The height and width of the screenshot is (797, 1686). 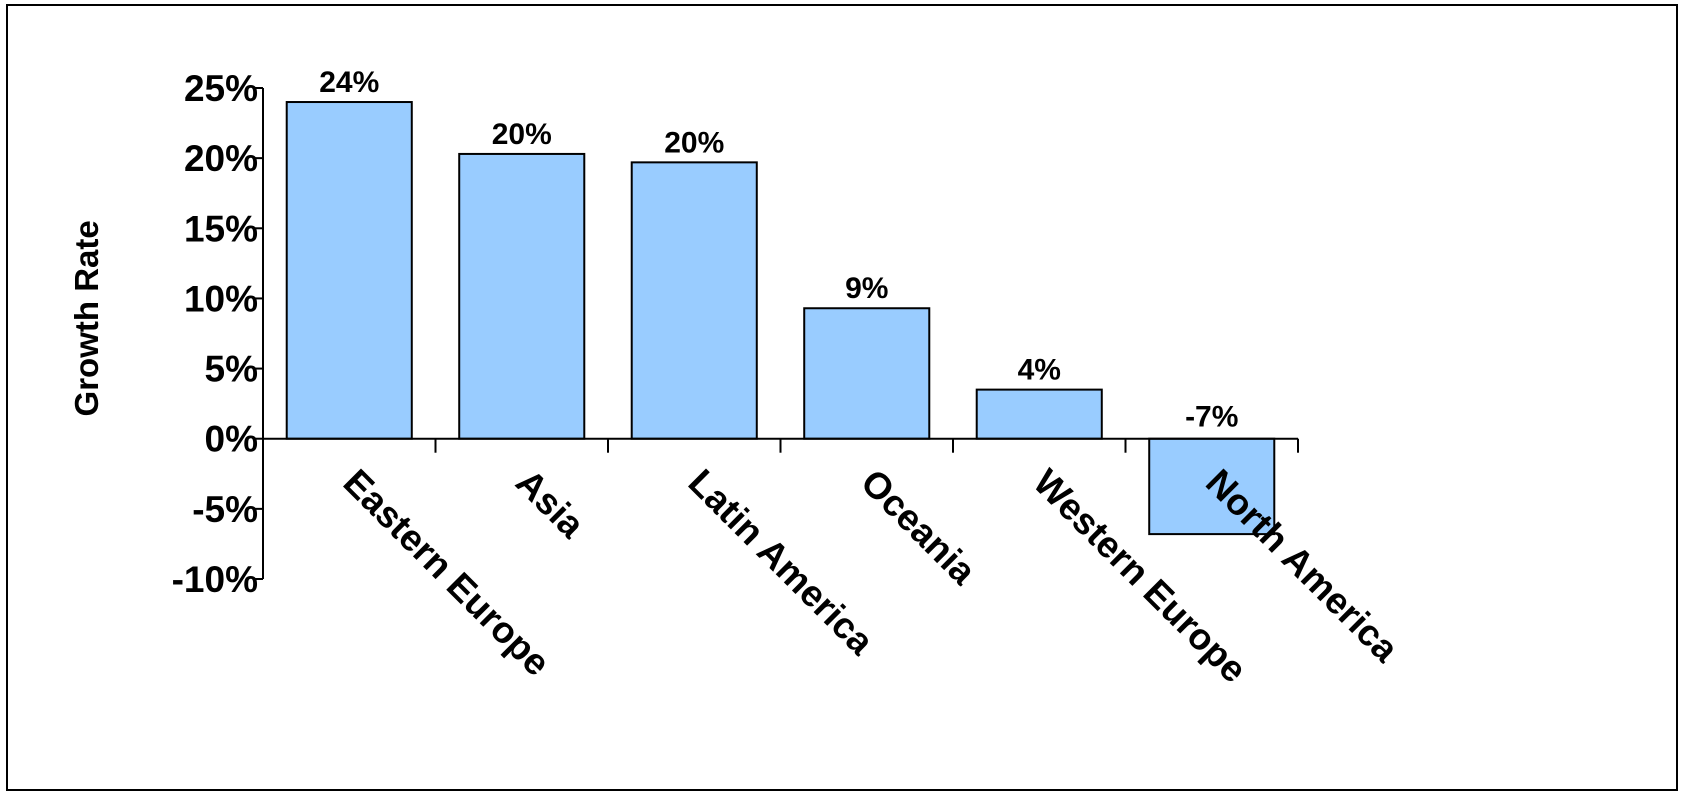 I want to click on data-label: 4%, so click(x=1039, y=370).